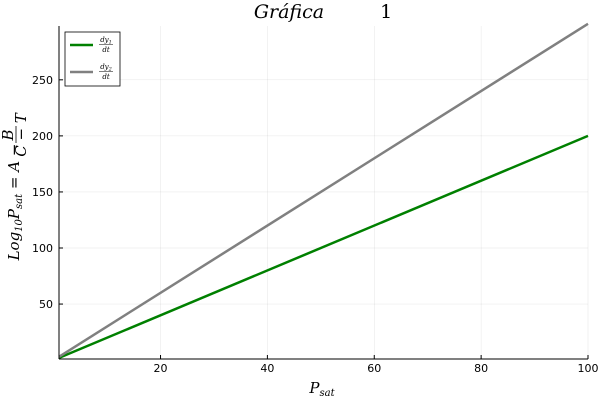 The height and width of the screenshot is (400, 600). Describe the element at coordinates (588, 368) in the screenshot. I see `x-tick-label: 100` at that location.